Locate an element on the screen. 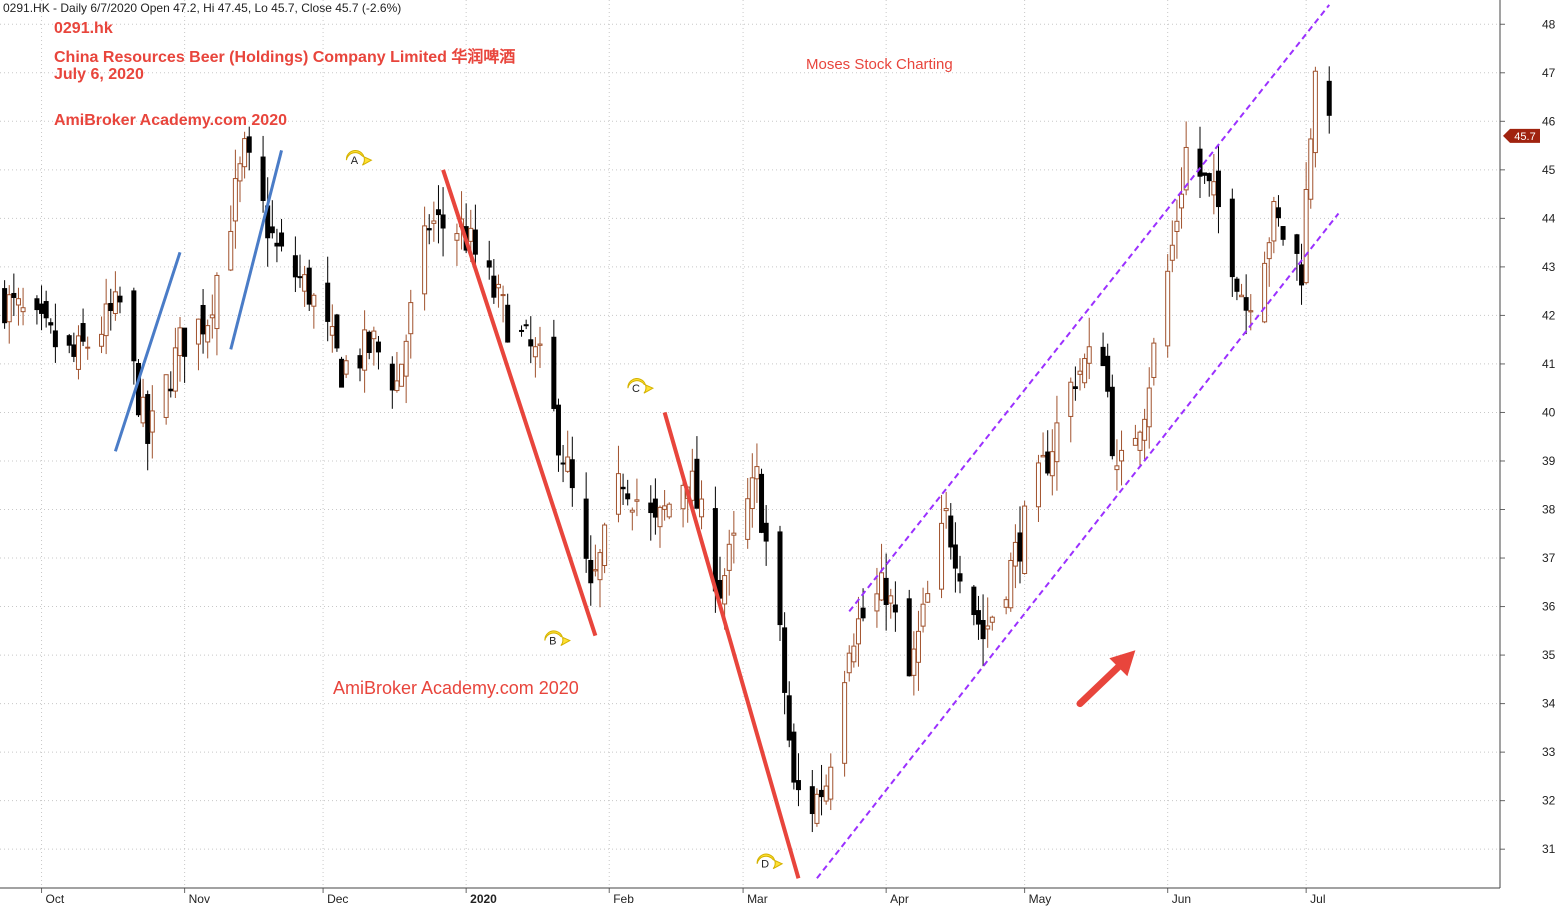 The image size is (1561, 908). label-callout is located at coordinates (557, 638).